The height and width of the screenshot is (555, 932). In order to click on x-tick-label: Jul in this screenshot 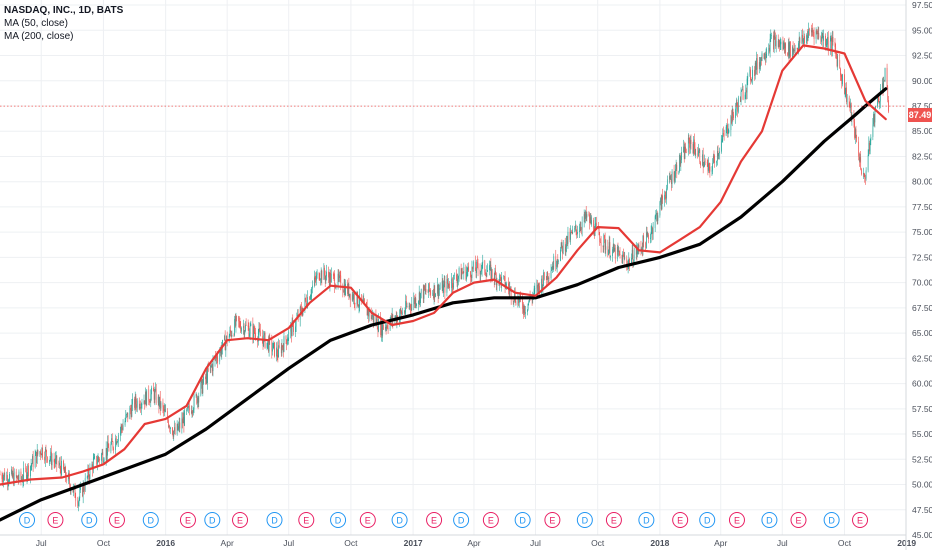, I will do `click(535, 543)`.